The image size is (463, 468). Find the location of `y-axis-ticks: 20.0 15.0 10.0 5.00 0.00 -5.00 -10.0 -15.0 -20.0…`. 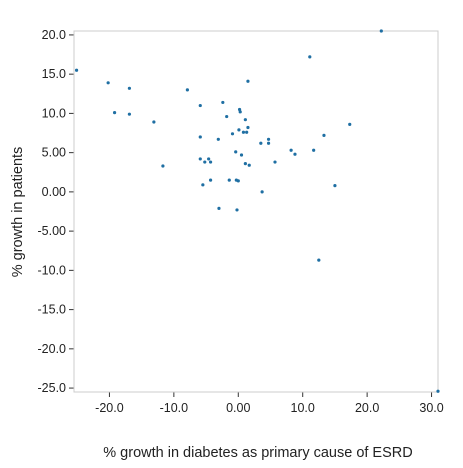

y-axis-ticks: 20.0 15.0 10.0 5.00 0.00 -5.00 -10.0 -15.0 -20.0… is located at coordinates (56, 211).